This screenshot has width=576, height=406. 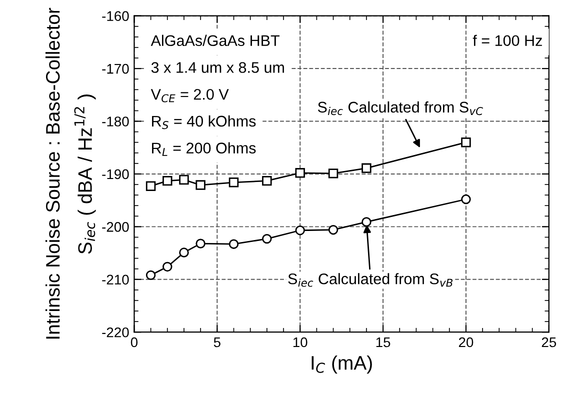 What do you see at coordinates (217, 342) in the screenshot?
I see `x-tick-label: 5` at bounding box center [217, 342].